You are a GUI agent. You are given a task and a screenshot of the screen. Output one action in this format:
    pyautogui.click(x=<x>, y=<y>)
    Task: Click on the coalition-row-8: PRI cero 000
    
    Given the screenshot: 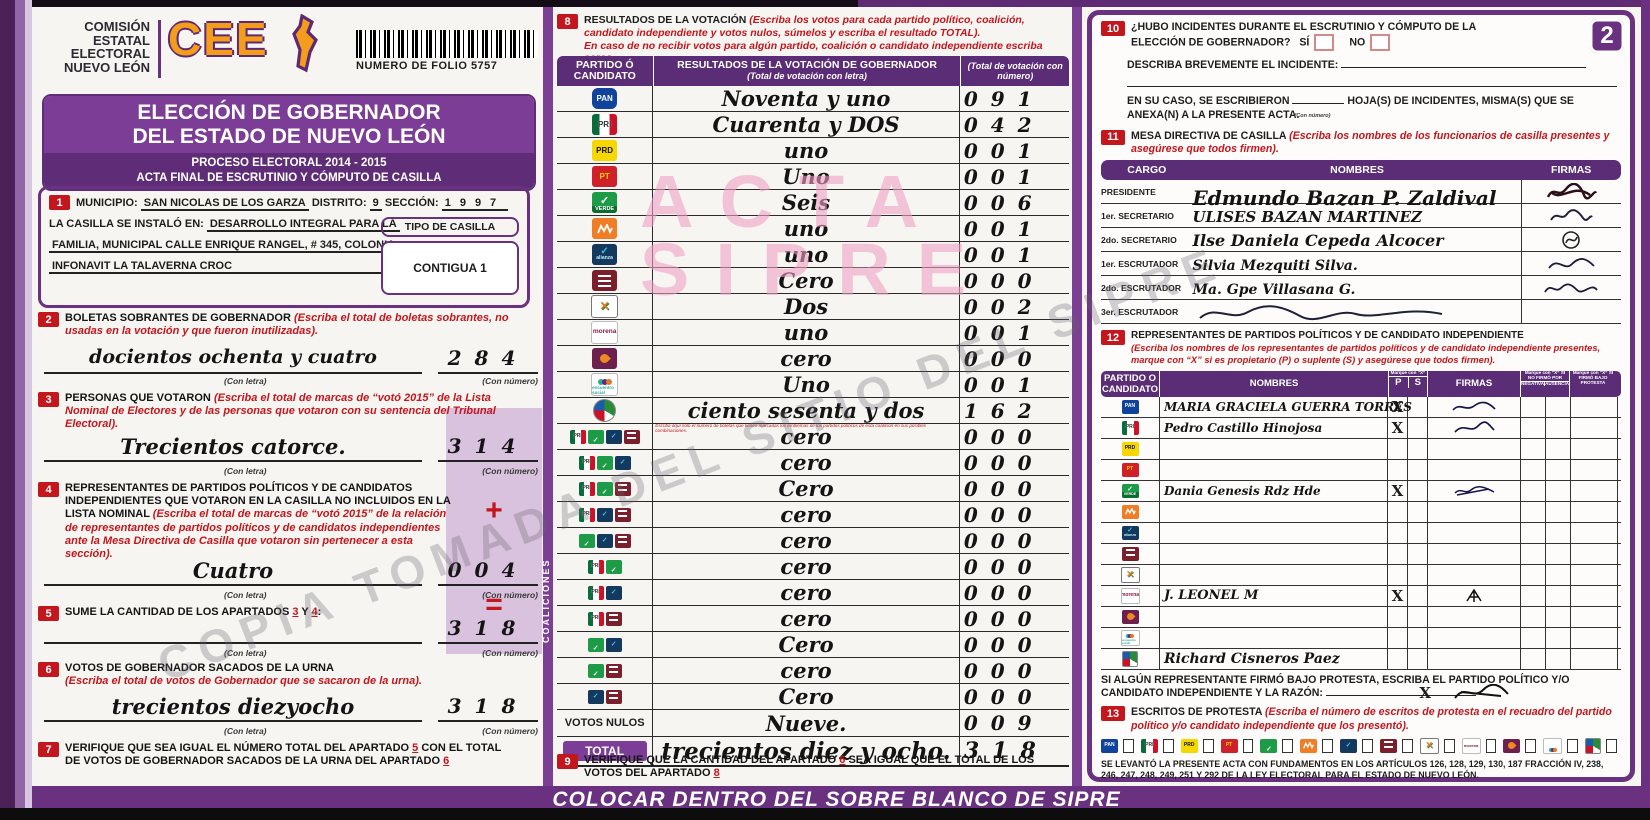 What is the action you would take?
    pyautogui.click(x=813, y=619)
    